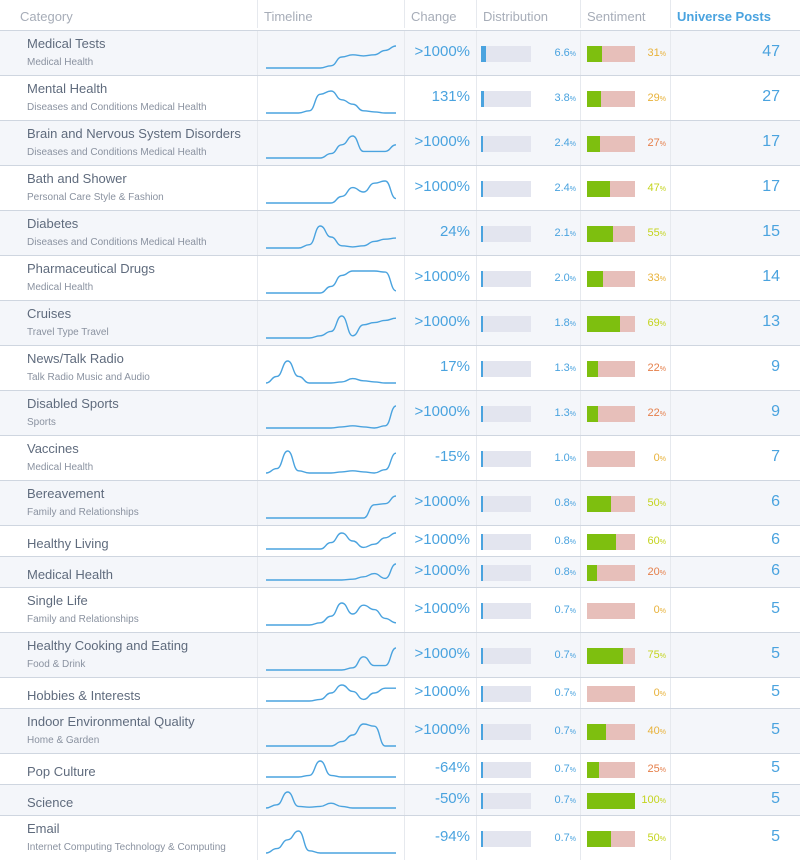 The image size is (800, 867). What do you see at coordinates (331, 237) in the screenshot?
I see `sparkline-path` at bounding box center [331, 237].